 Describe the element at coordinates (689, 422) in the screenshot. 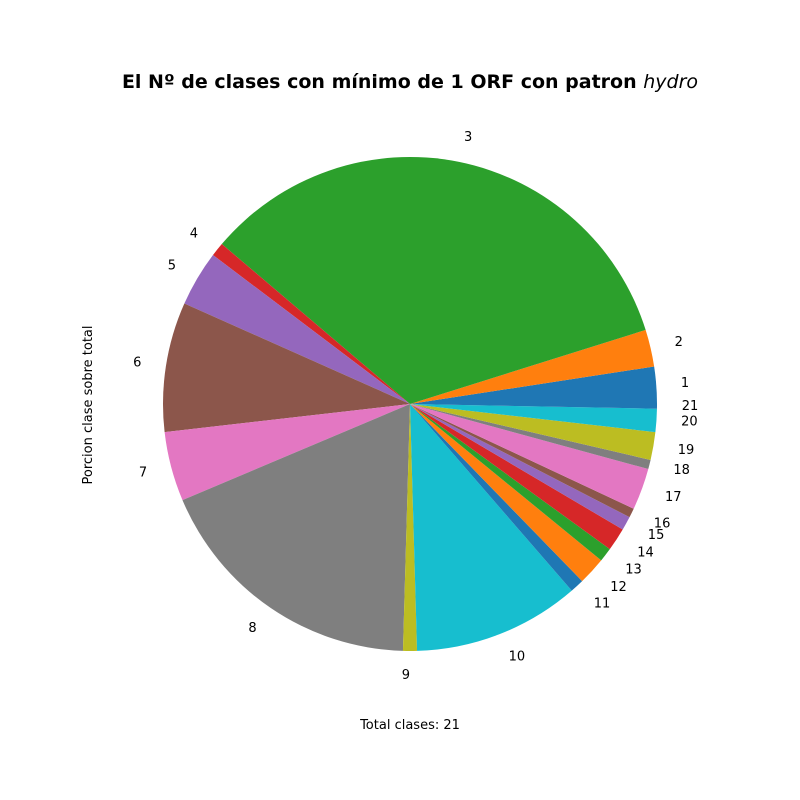

I see `slice-label-20: 20` at that location.